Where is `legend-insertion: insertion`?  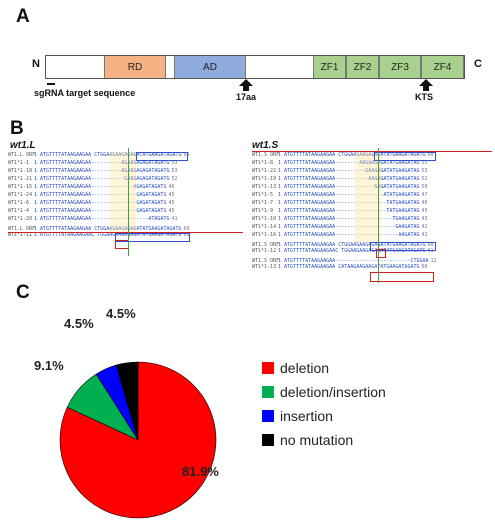 legend-insertion: insertion is located at coordinates (297, 416).